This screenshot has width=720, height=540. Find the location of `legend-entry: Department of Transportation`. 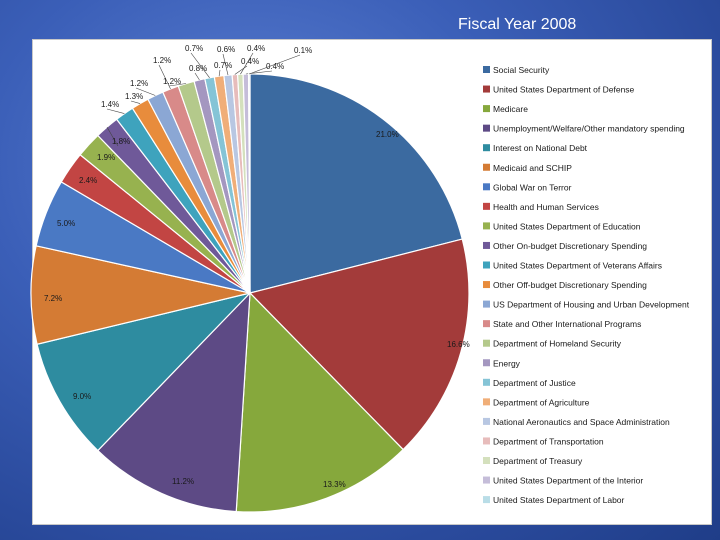

legend-entry: Department of Transportation is located at coordinates (548, 441).